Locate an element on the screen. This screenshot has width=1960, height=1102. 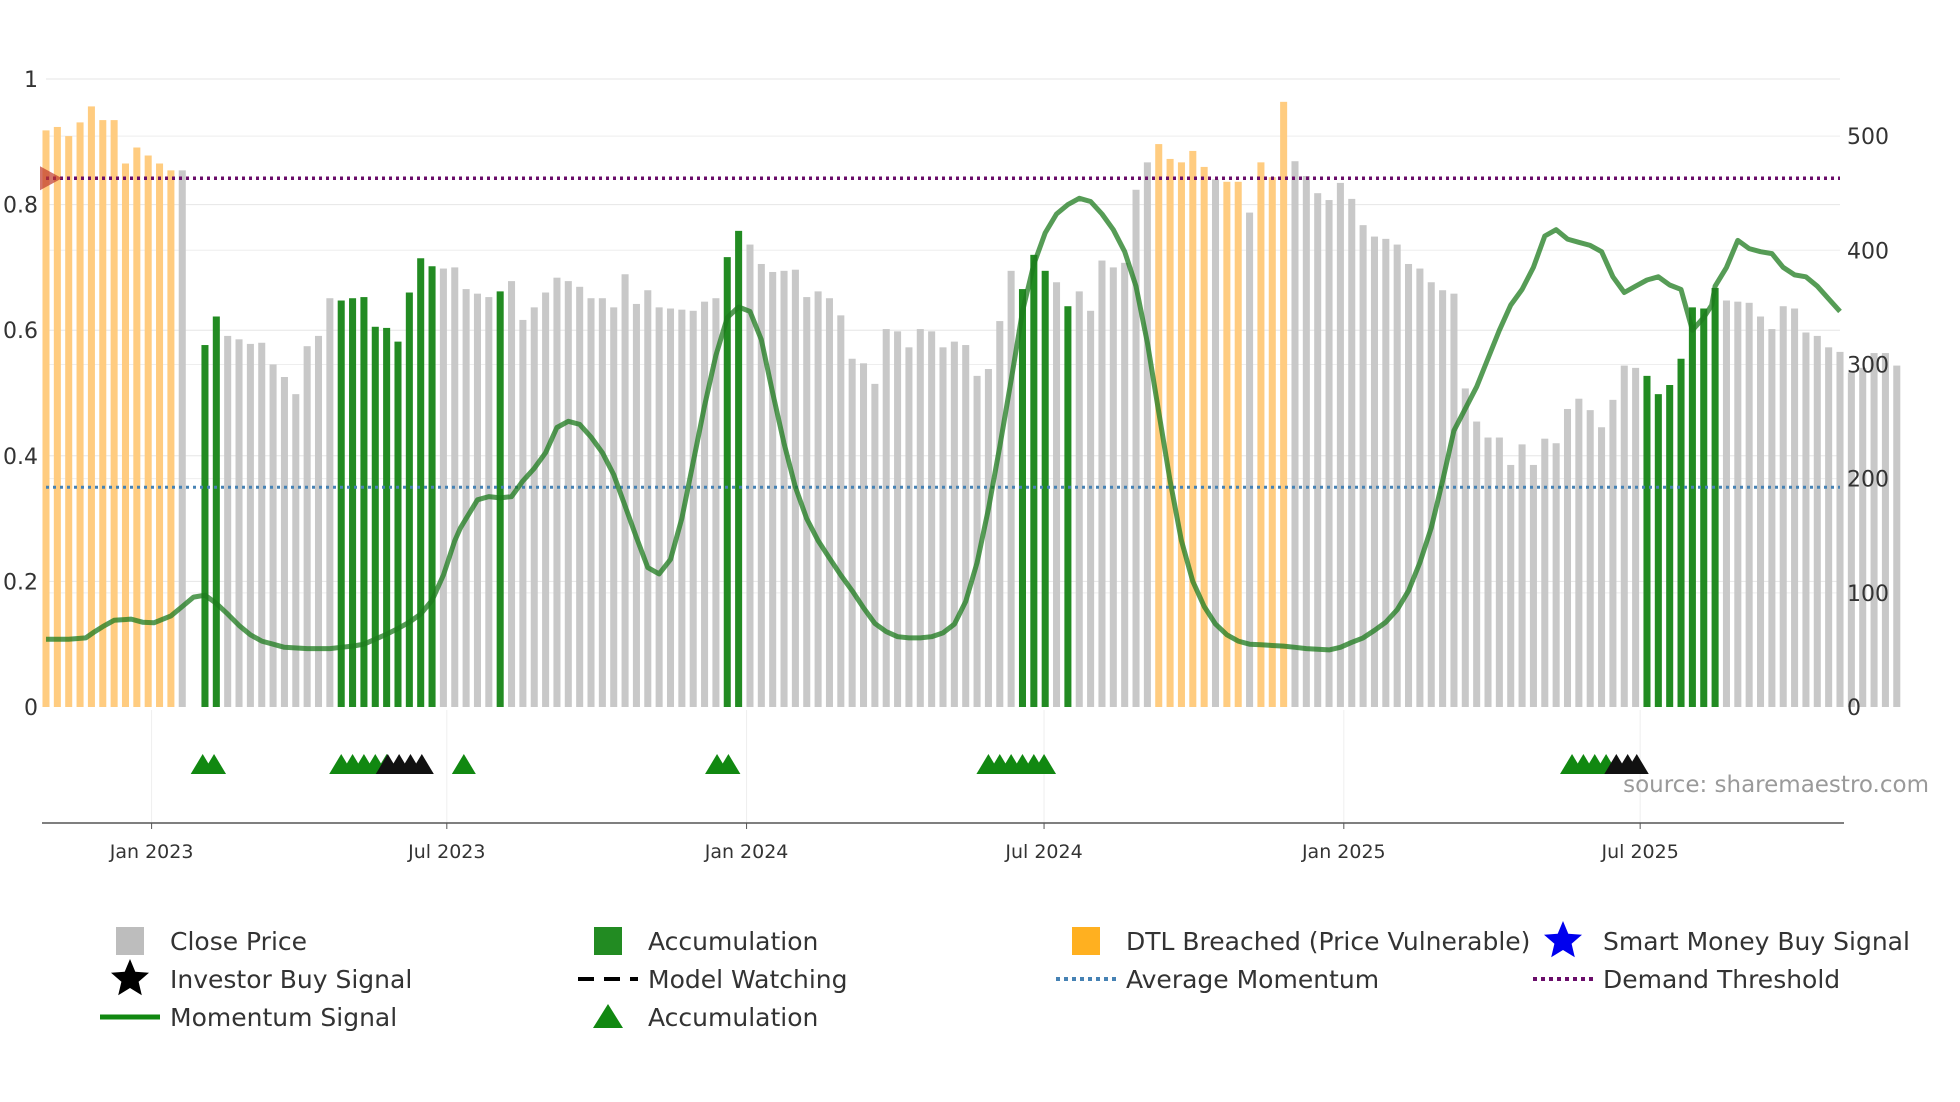
legend-label-6: Average Momentum is located at coordinates (1252, 979).